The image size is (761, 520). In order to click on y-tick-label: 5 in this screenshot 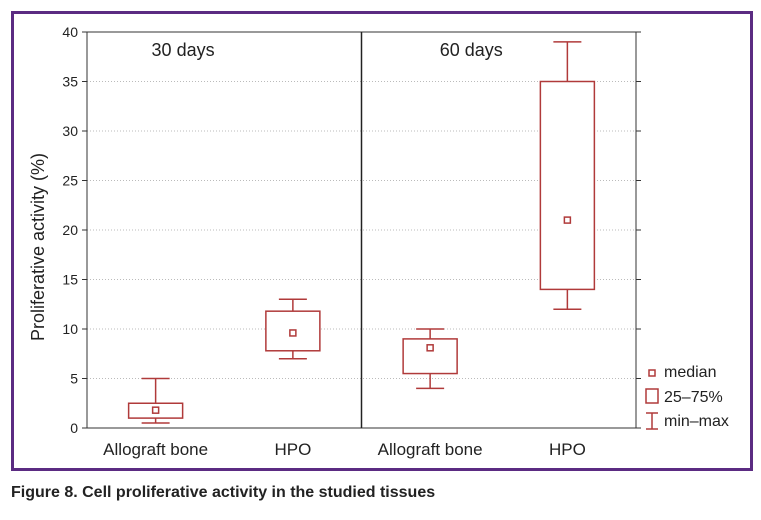, I will do `click(74, 379)`.